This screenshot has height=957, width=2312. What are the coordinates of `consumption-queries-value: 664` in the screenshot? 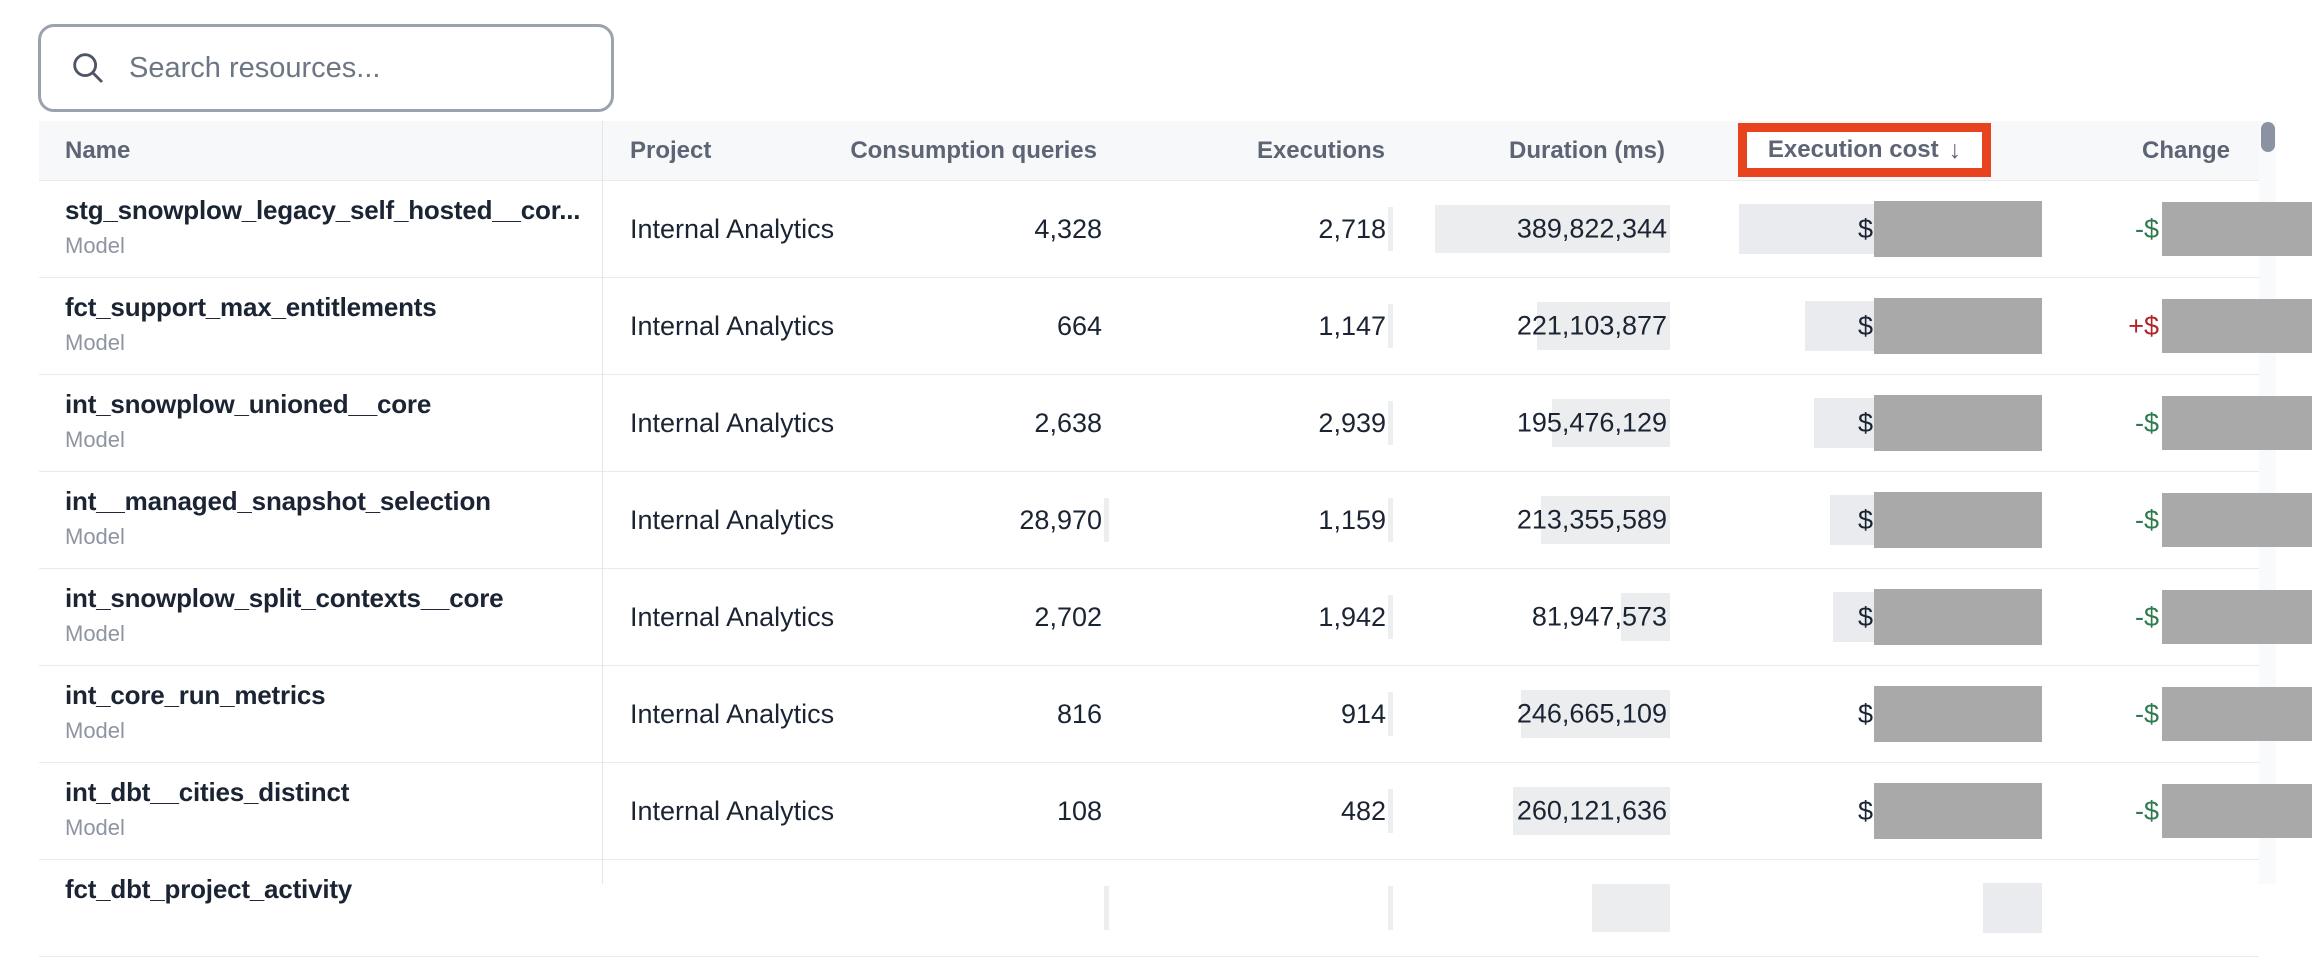 It's located at (1079, 325).